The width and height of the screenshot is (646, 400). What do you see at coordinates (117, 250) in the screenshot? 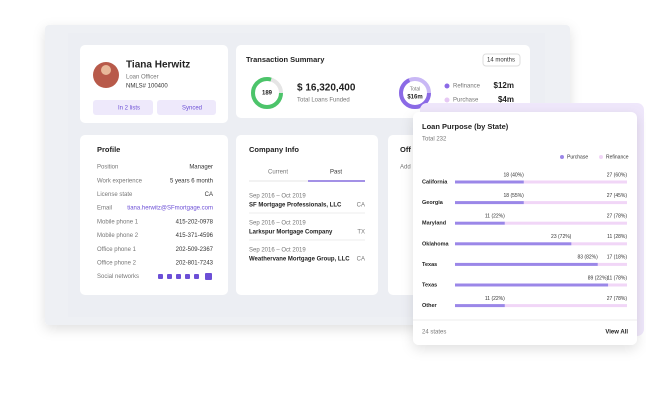
I see `row-label: Office phone 1` at bounding box center [117, 250].